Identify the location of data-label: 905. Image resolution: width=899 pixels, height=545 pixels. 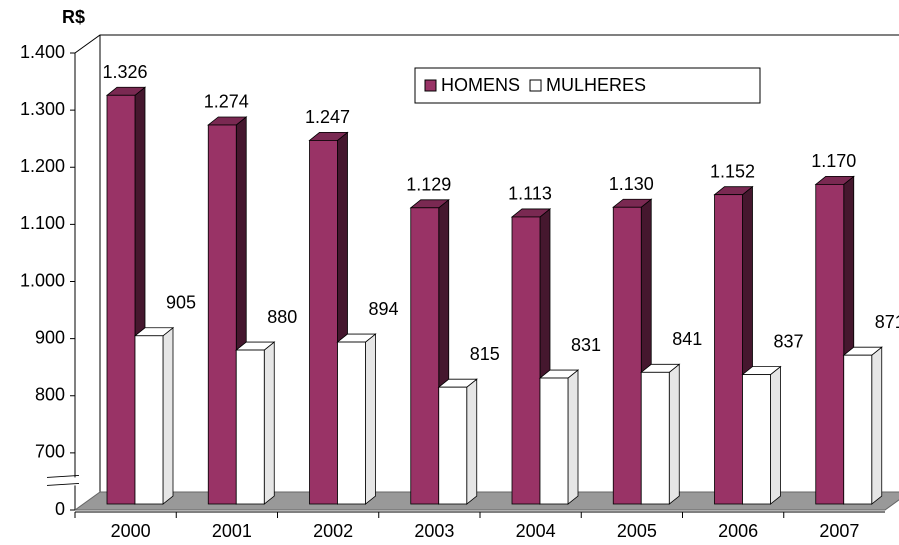
(181, 303).